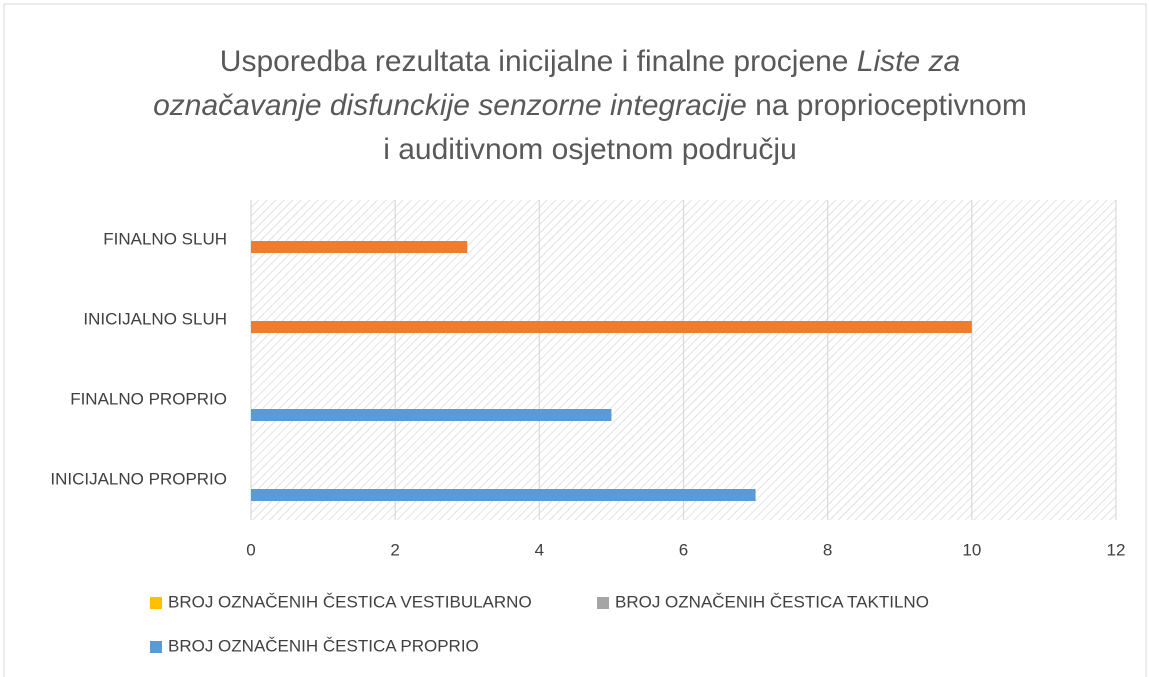 The height and width of the screenshot is (677, 1149). I want to click on x-tick-label: 12, so click(1116, 549).